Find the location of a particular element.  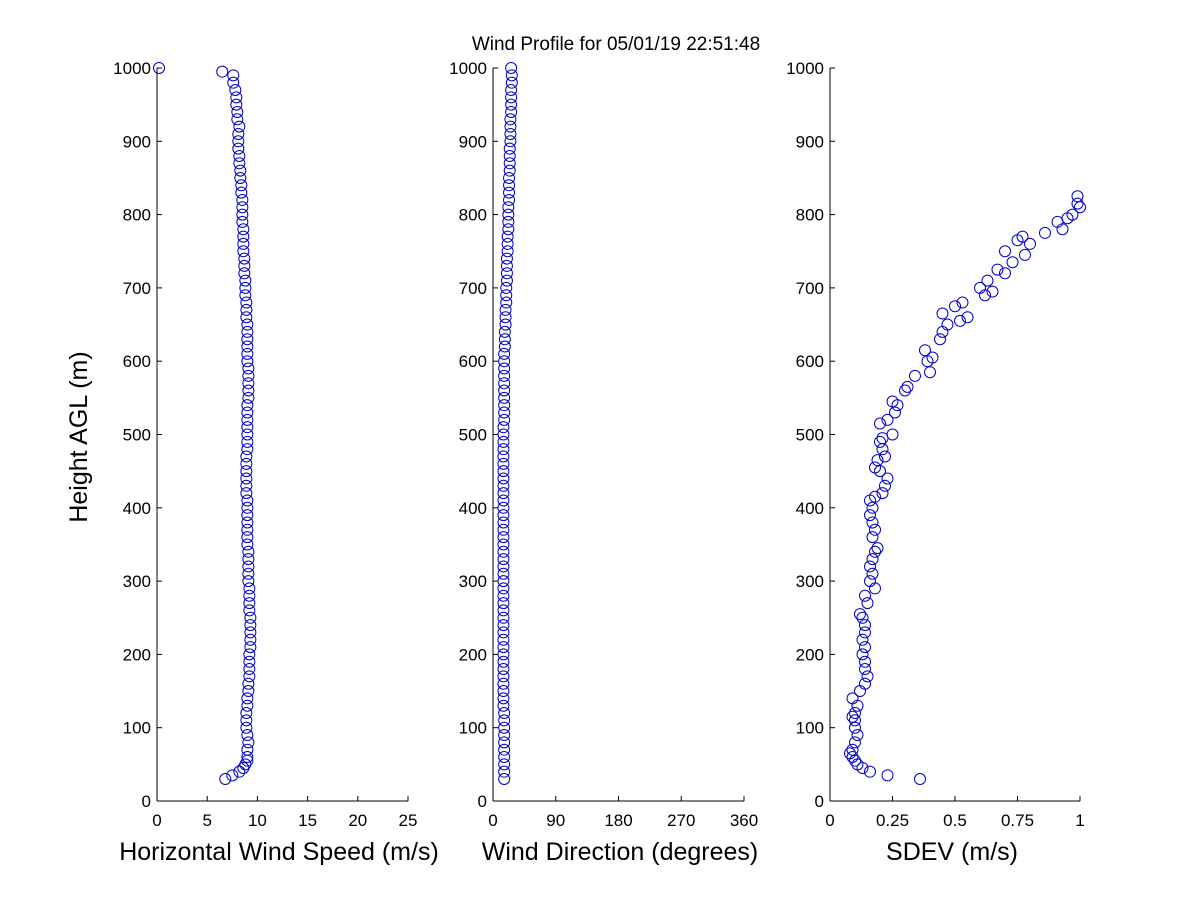

wind-direction-y-tick-label: 600 is located at coordinates (473, 361).